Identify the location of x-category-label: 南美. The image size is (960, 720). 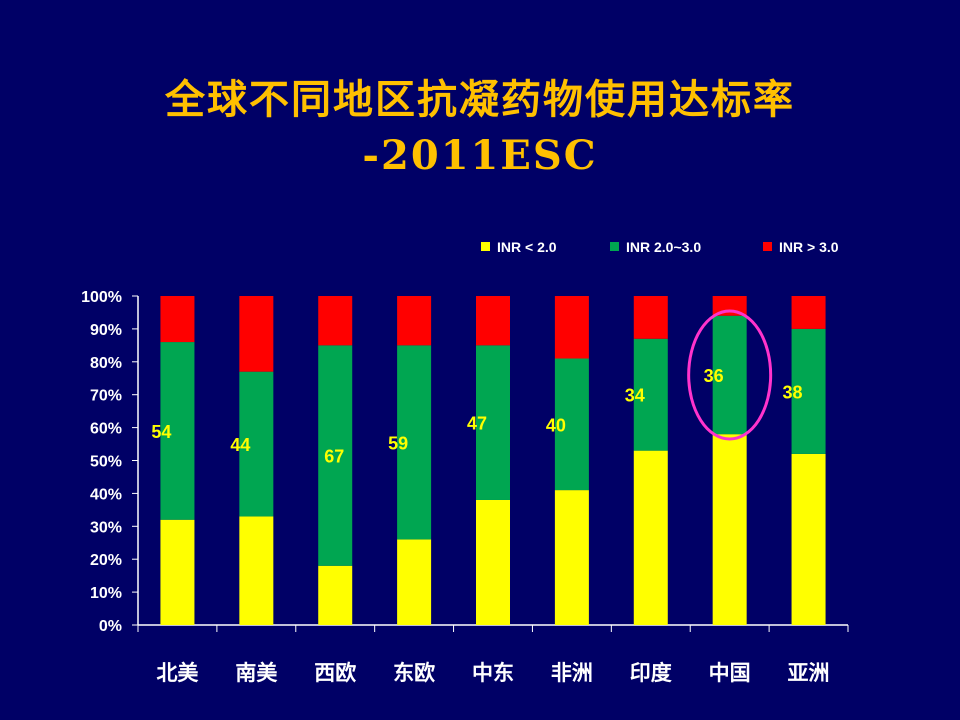
(256, 673).